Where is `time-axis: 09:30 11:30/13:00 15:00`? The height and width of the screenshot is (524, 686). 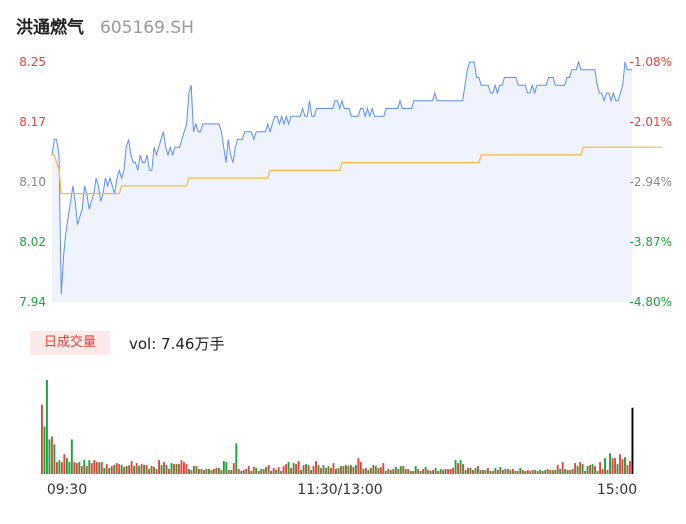
time-axis: 09:30 11:30/13:00 15:00 is located at coordinates (342, 490).